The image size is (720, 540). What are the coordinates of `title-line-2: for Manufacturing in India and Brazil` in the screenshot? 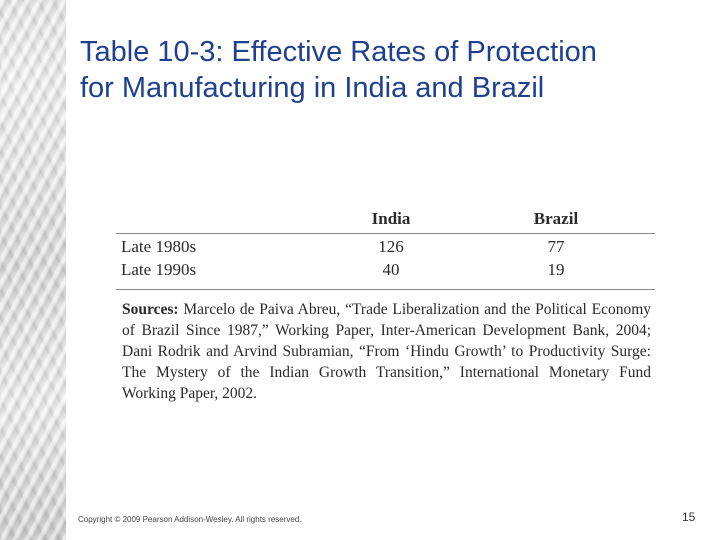 It's located at (312, 88).